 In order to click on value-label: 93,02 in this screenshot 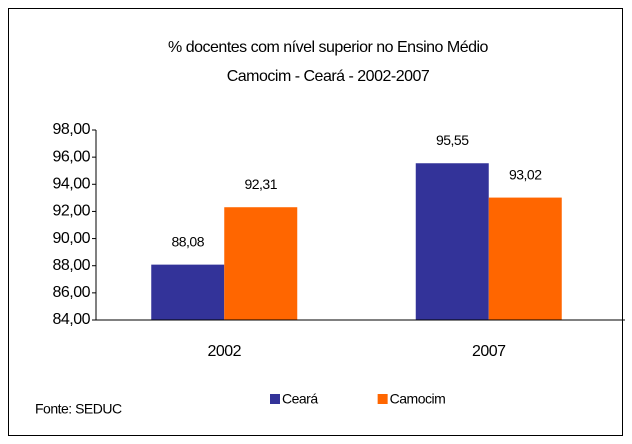, I will do `click(525, 174)`.